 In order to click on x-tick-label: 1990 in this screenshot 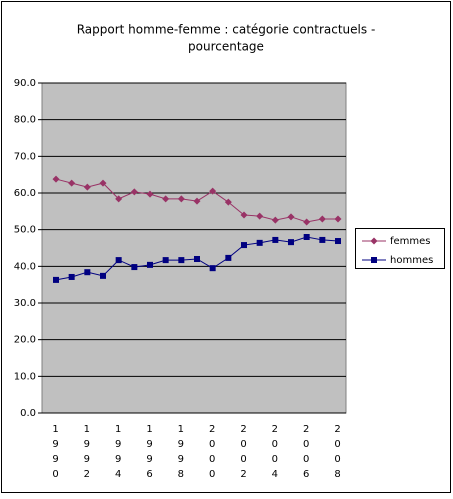, I will do `click(55, 454)`.